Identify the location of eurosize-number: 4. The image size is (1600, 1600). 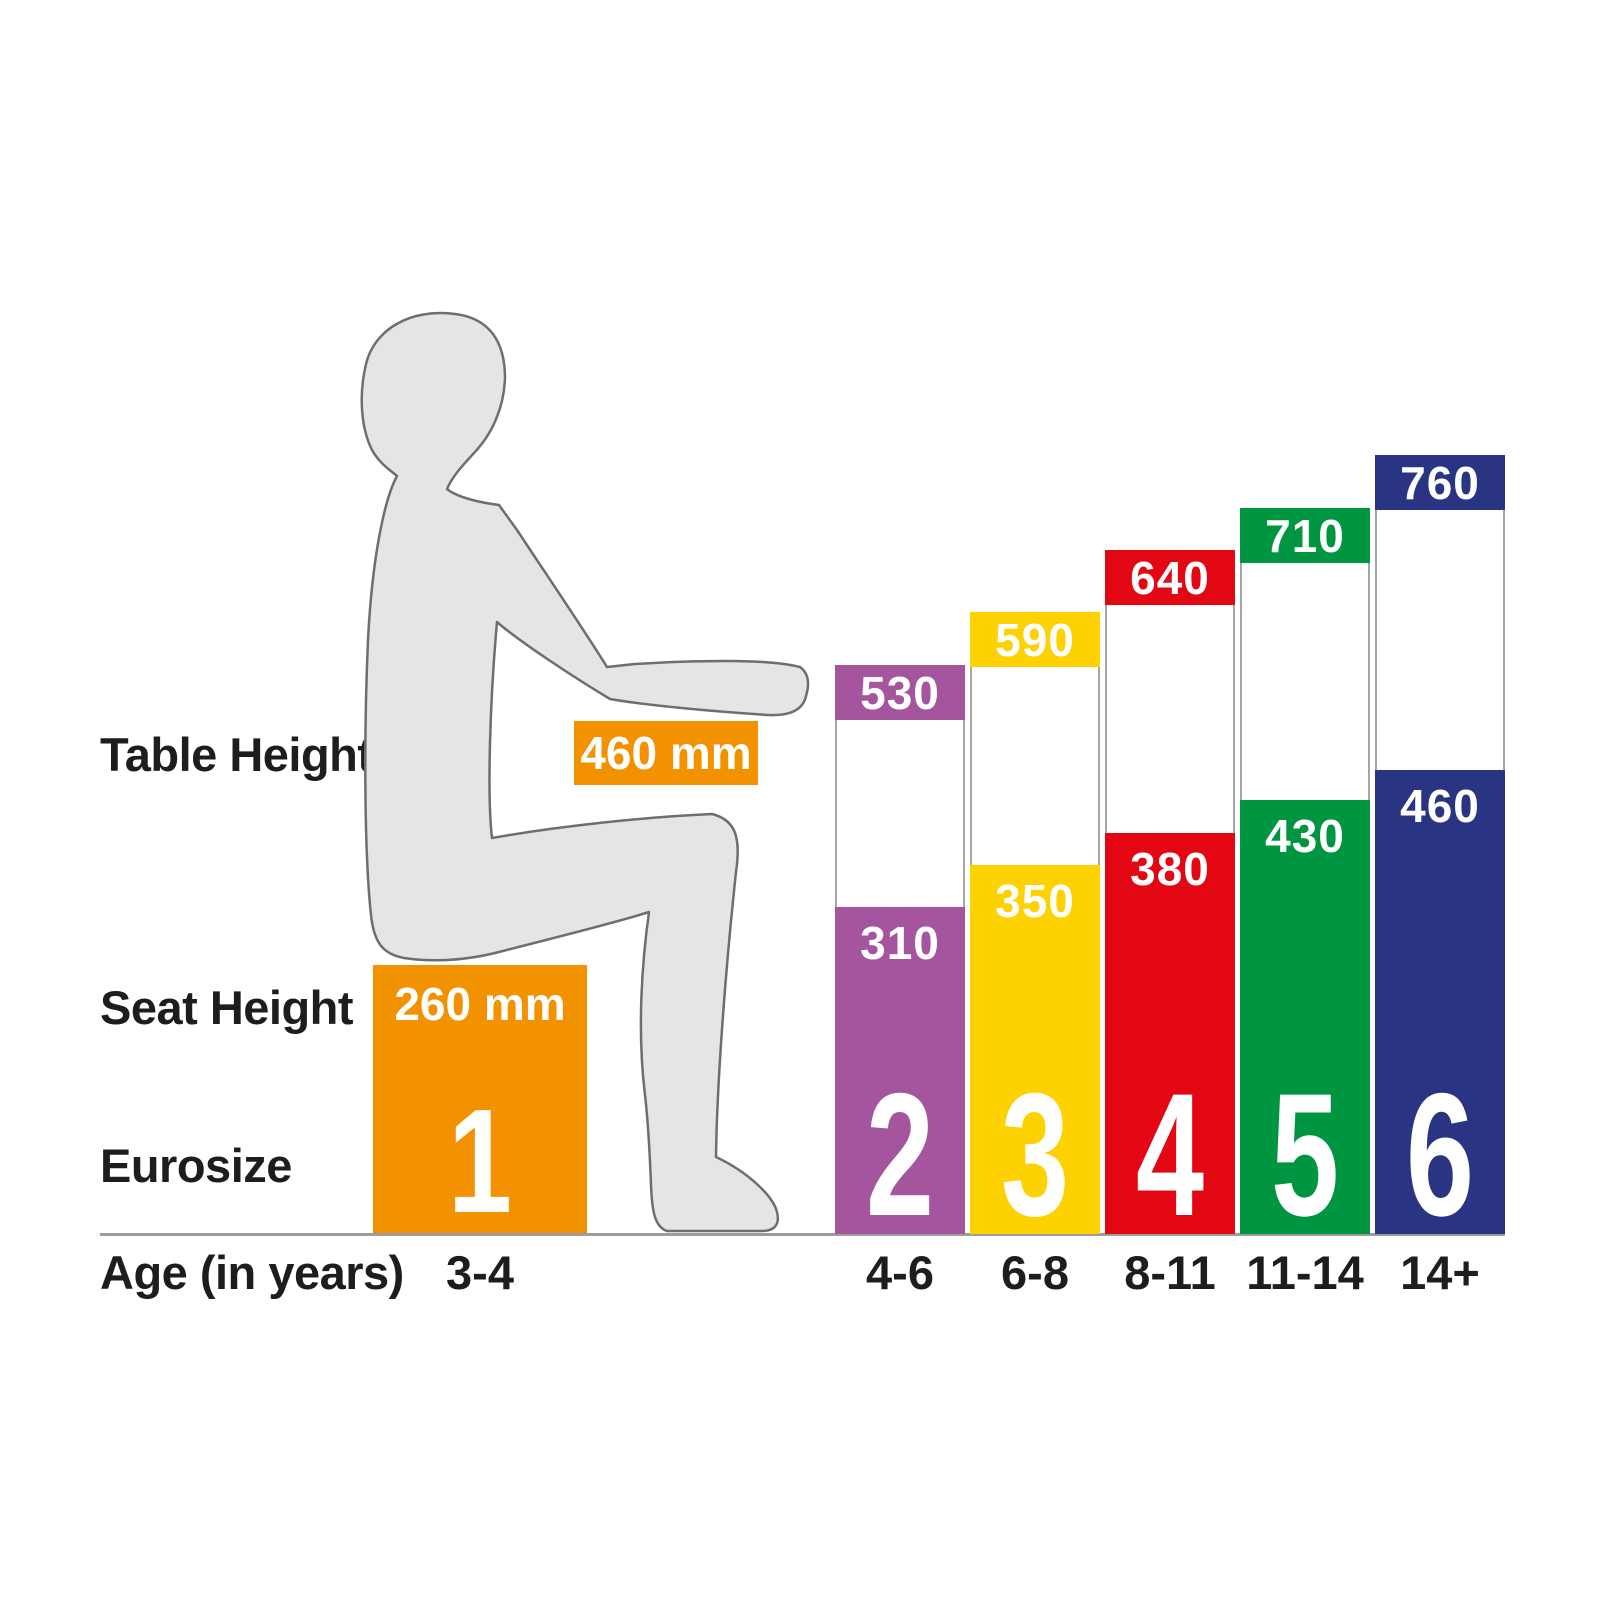
(1170, 1155).